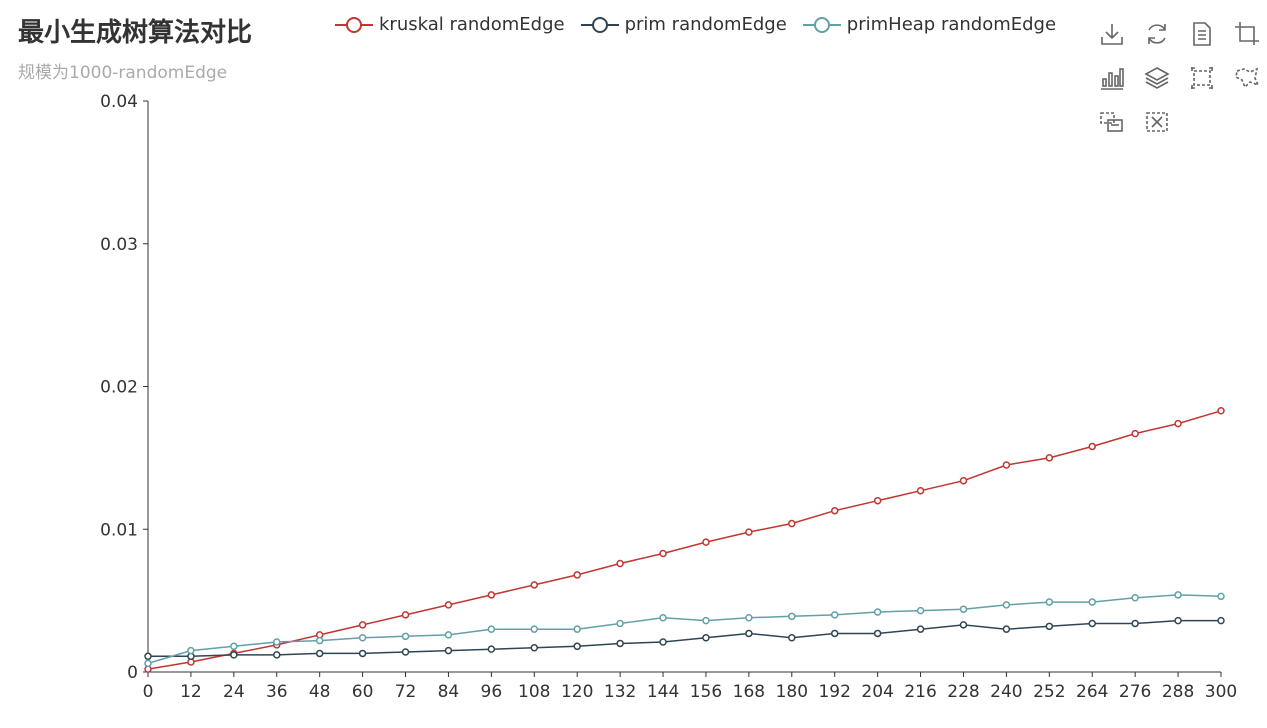  What do you see at coordinates (1247, 34) in the screenshot?
I see `zoom-crop-icon` at bounding box center [1247, 34].